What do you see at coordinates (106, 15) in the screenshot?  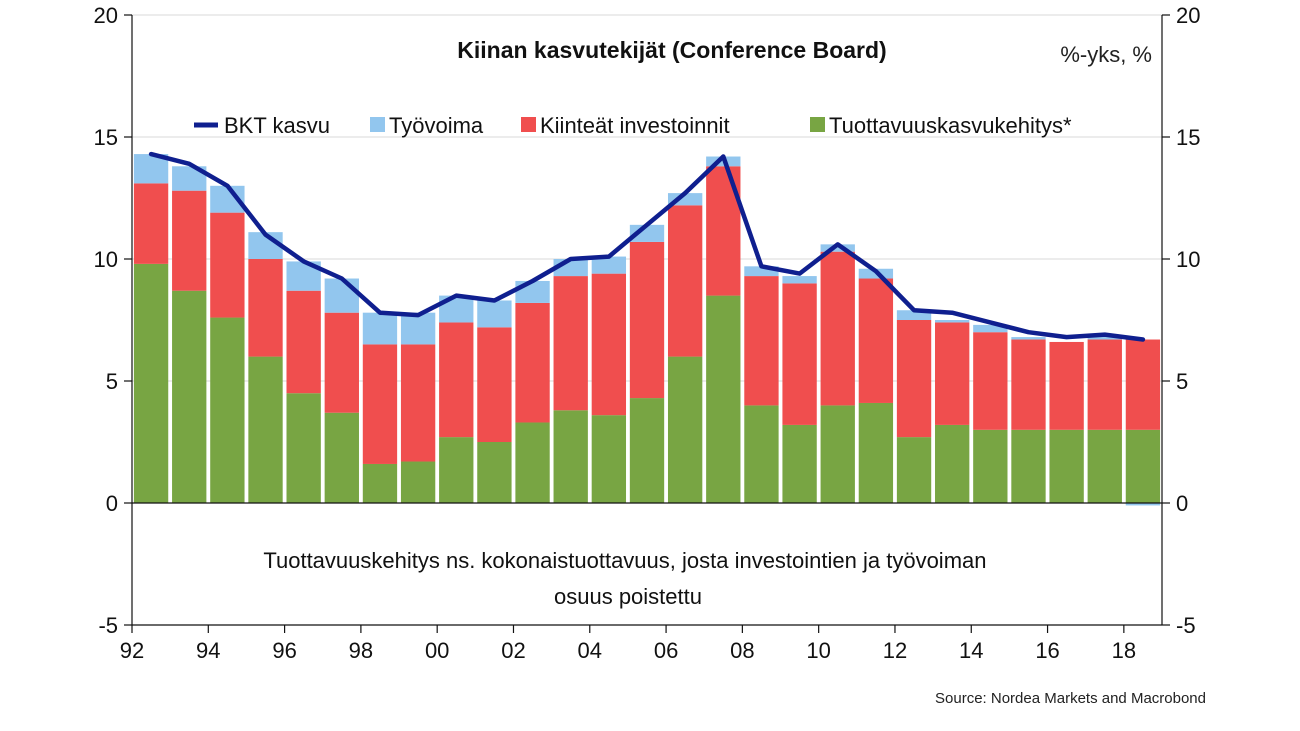 I see `y-tick-label-left: 20` at bounding box center [106, 15].